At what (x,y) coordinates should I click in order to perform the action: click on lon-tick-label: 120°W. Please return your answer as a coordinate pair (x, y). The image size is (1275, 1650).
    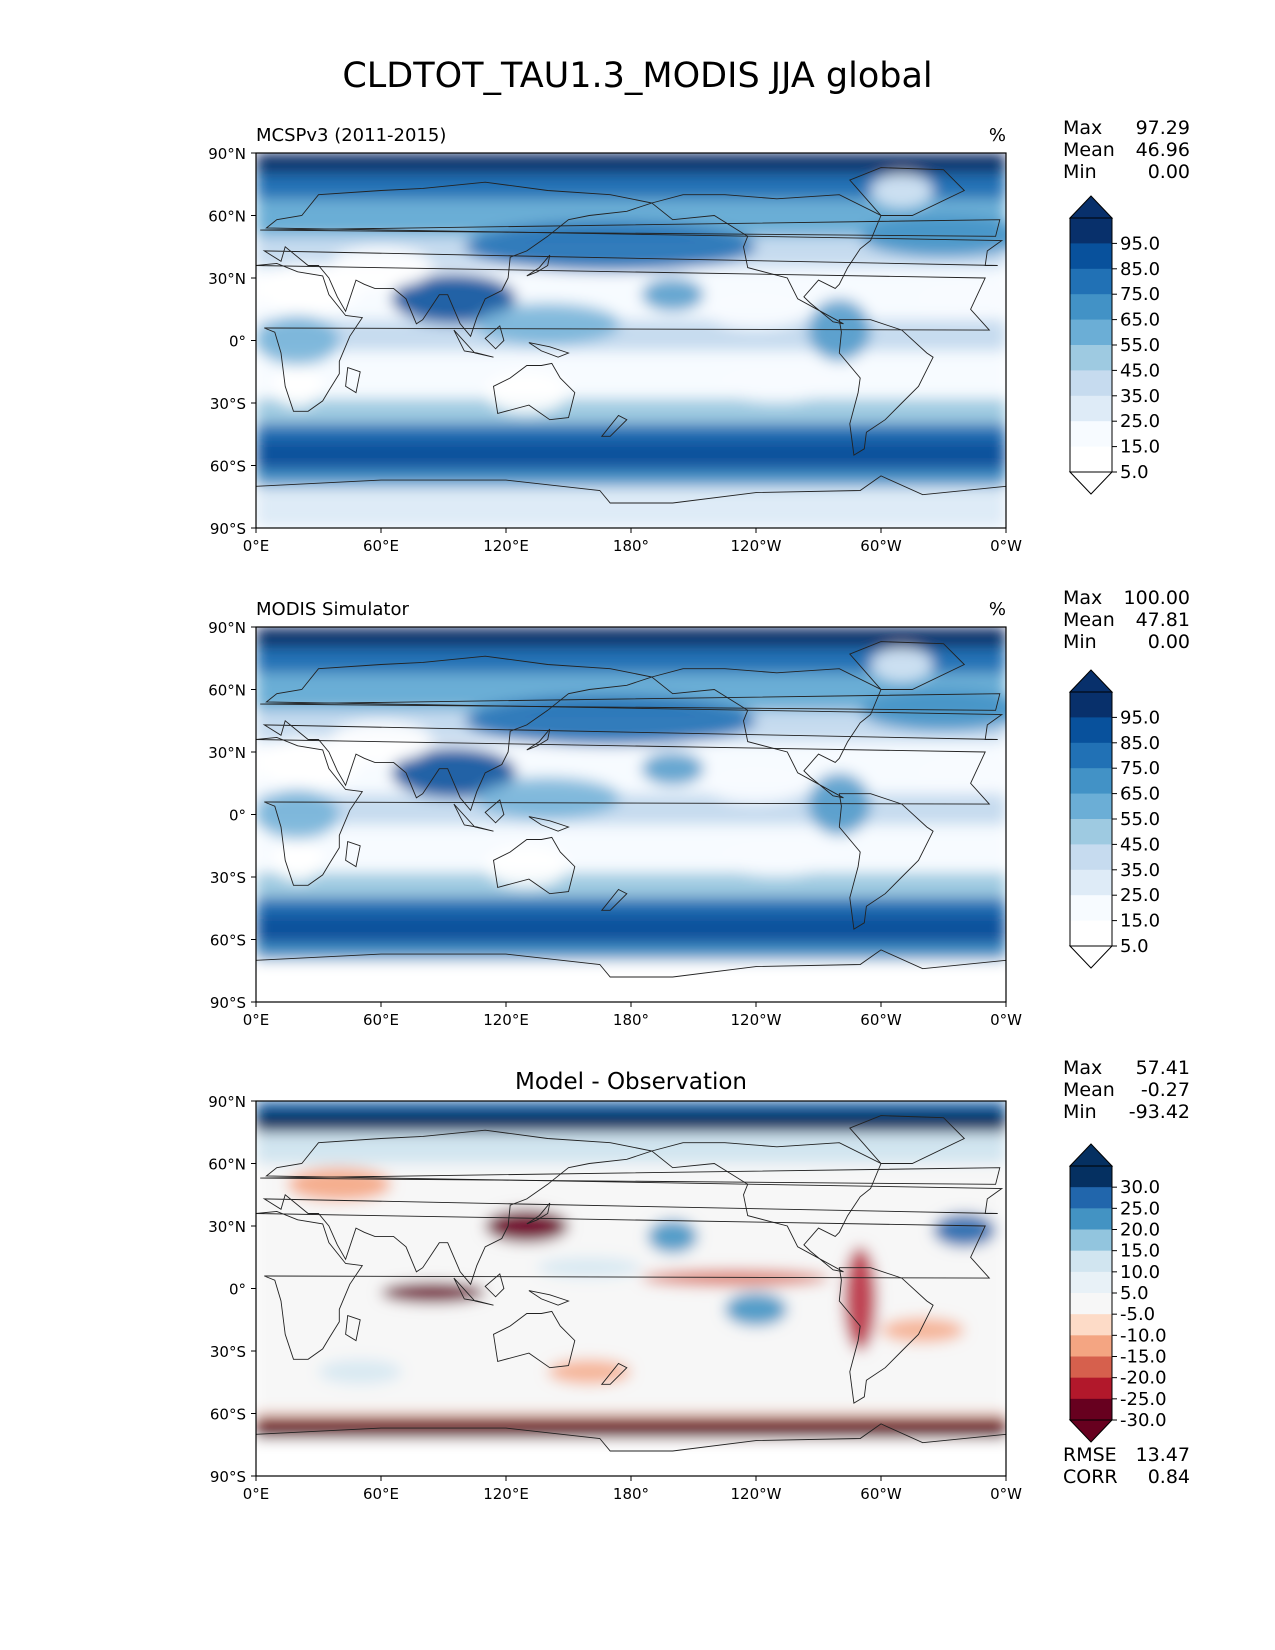
    Looking at the image, I should click on (756, 546).